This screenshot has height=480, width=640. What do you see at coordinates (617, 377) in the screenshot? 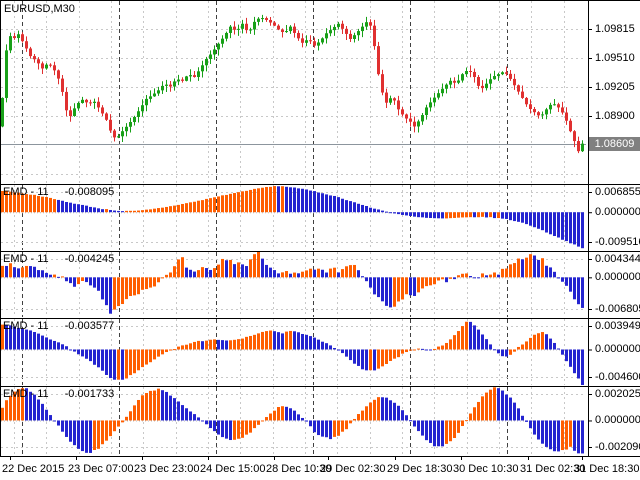
I see `indicator-scale-label: -0.004600` at bounding box center [617, 377].